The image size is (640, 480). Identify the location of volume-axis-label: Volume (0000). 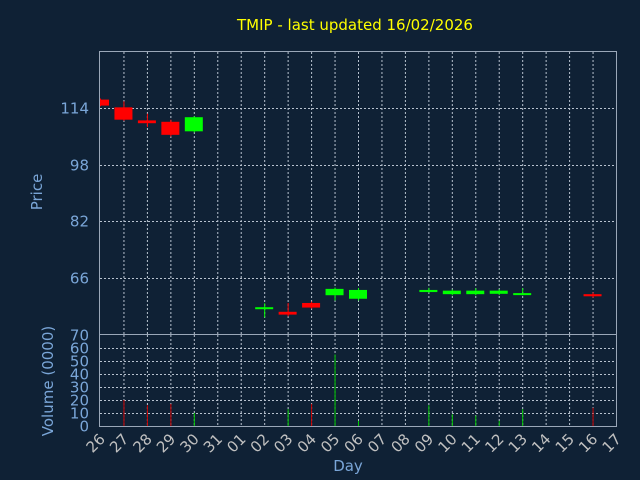
(48, 381).